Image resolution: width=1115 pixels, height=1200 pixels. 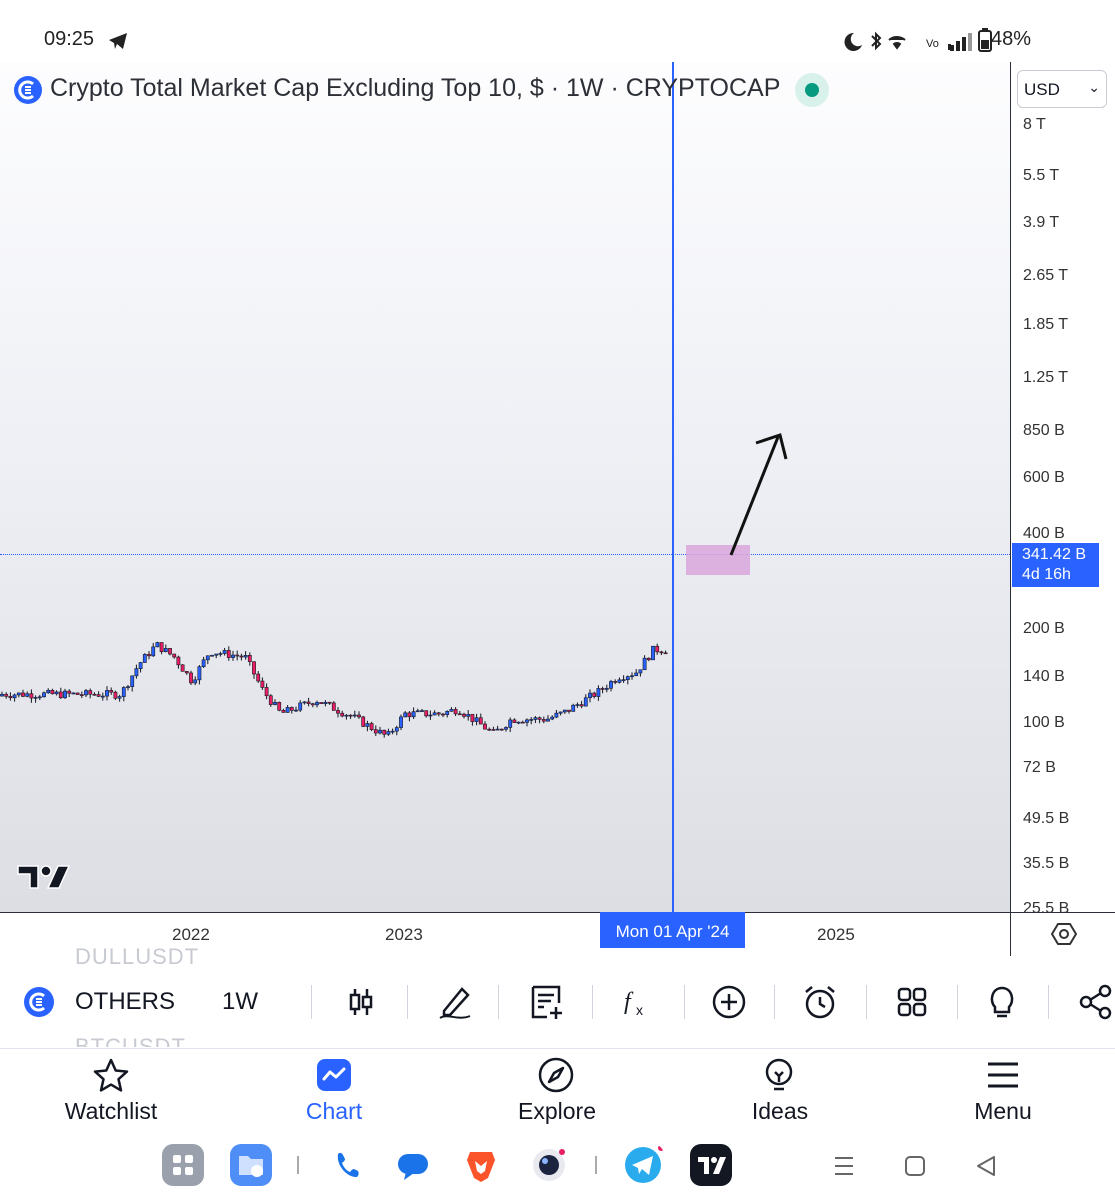 I want to click on brave-browser-icon, so click(x=481, y=1165).